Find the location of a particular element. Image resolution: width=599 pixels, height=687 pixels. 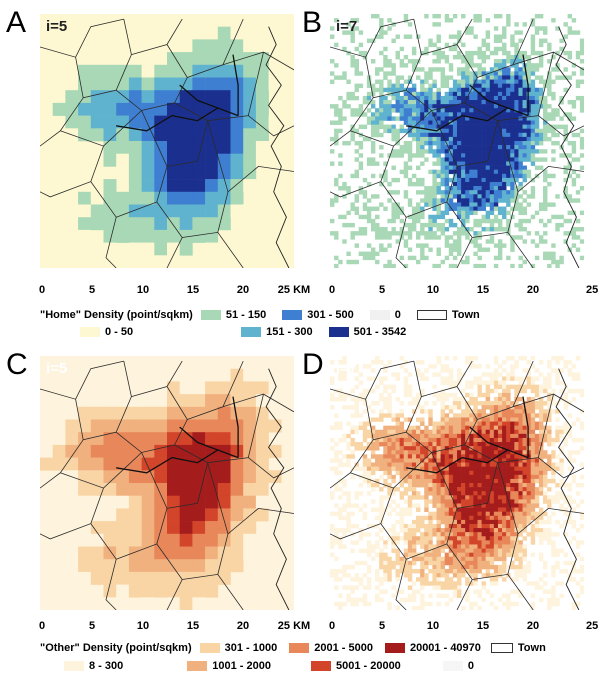

boundary-line is located at coordinates (277, 147).